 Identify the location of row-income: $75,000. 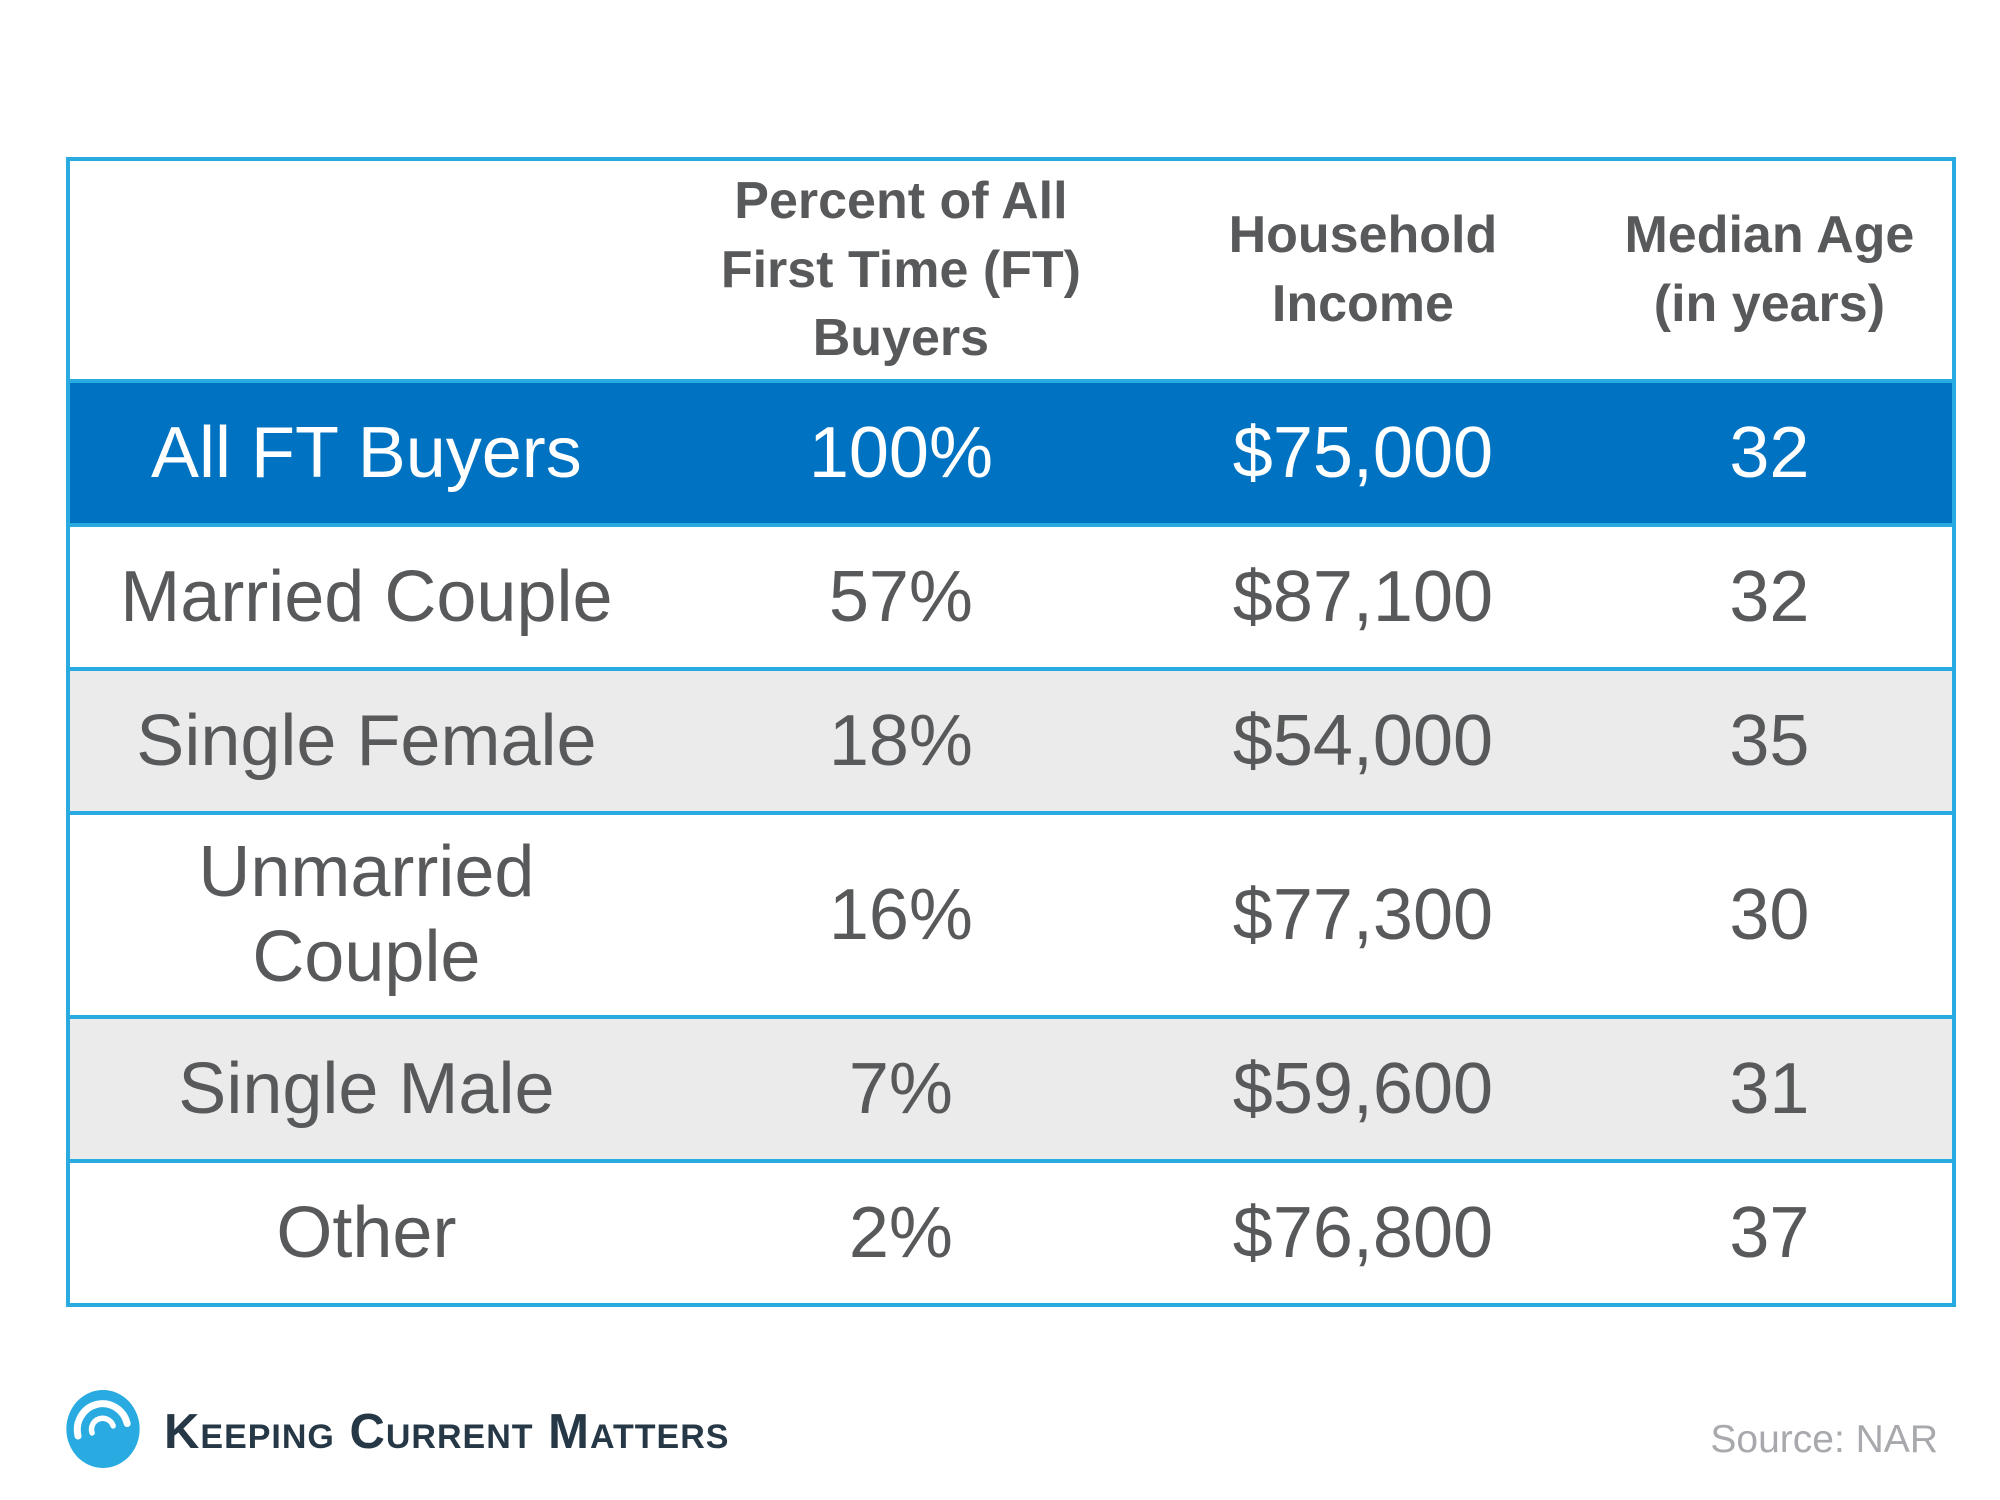
(1363, 452).